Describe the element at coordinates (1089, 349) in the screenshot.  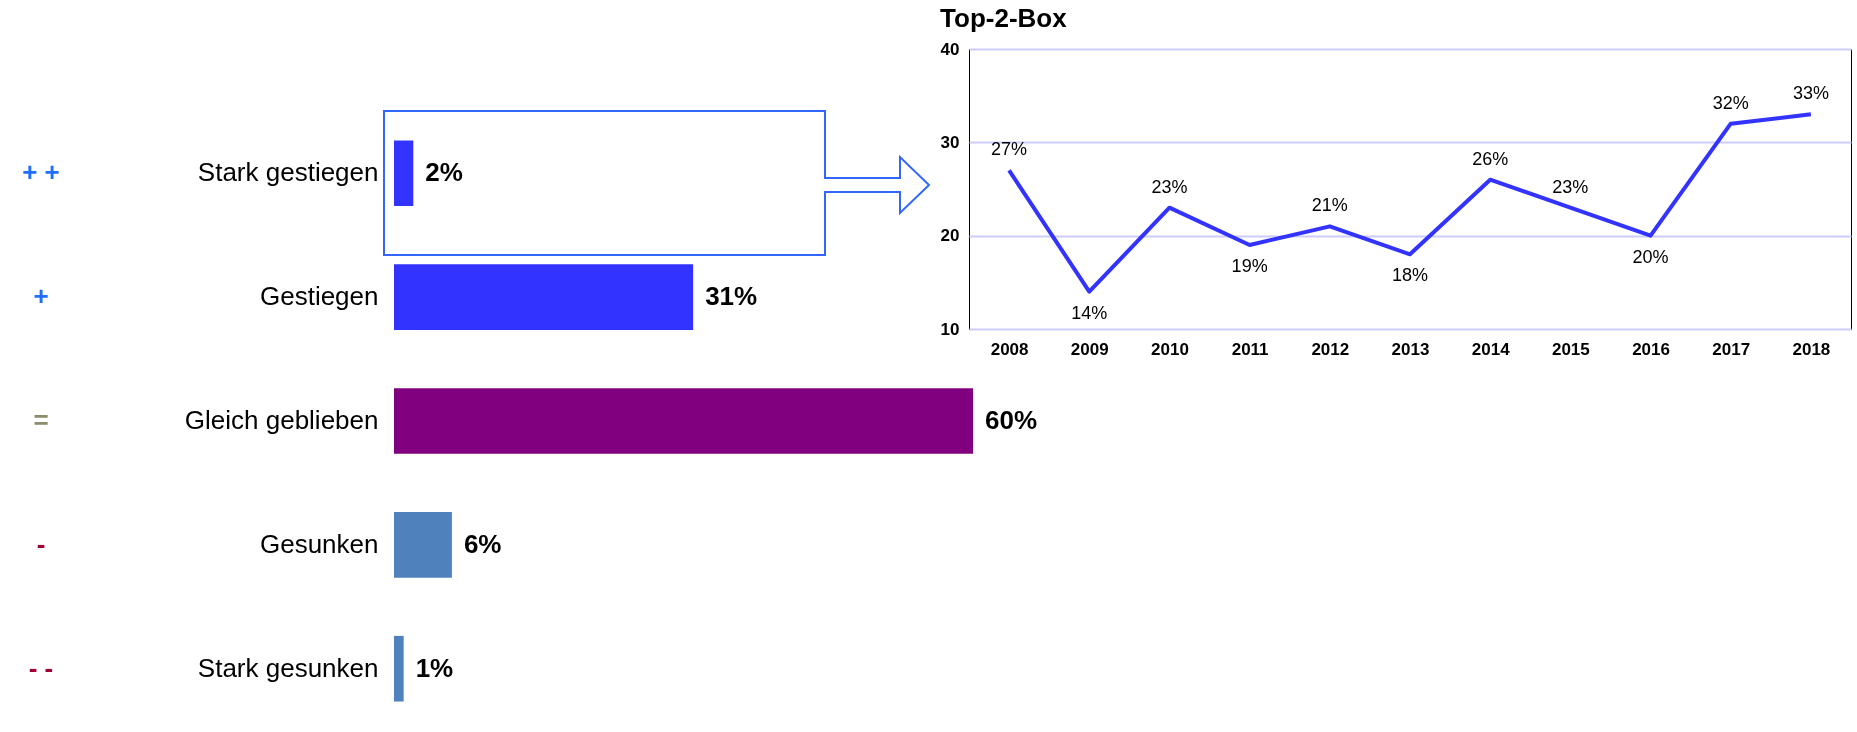
I see `x-tick-label: 2009` at that location.